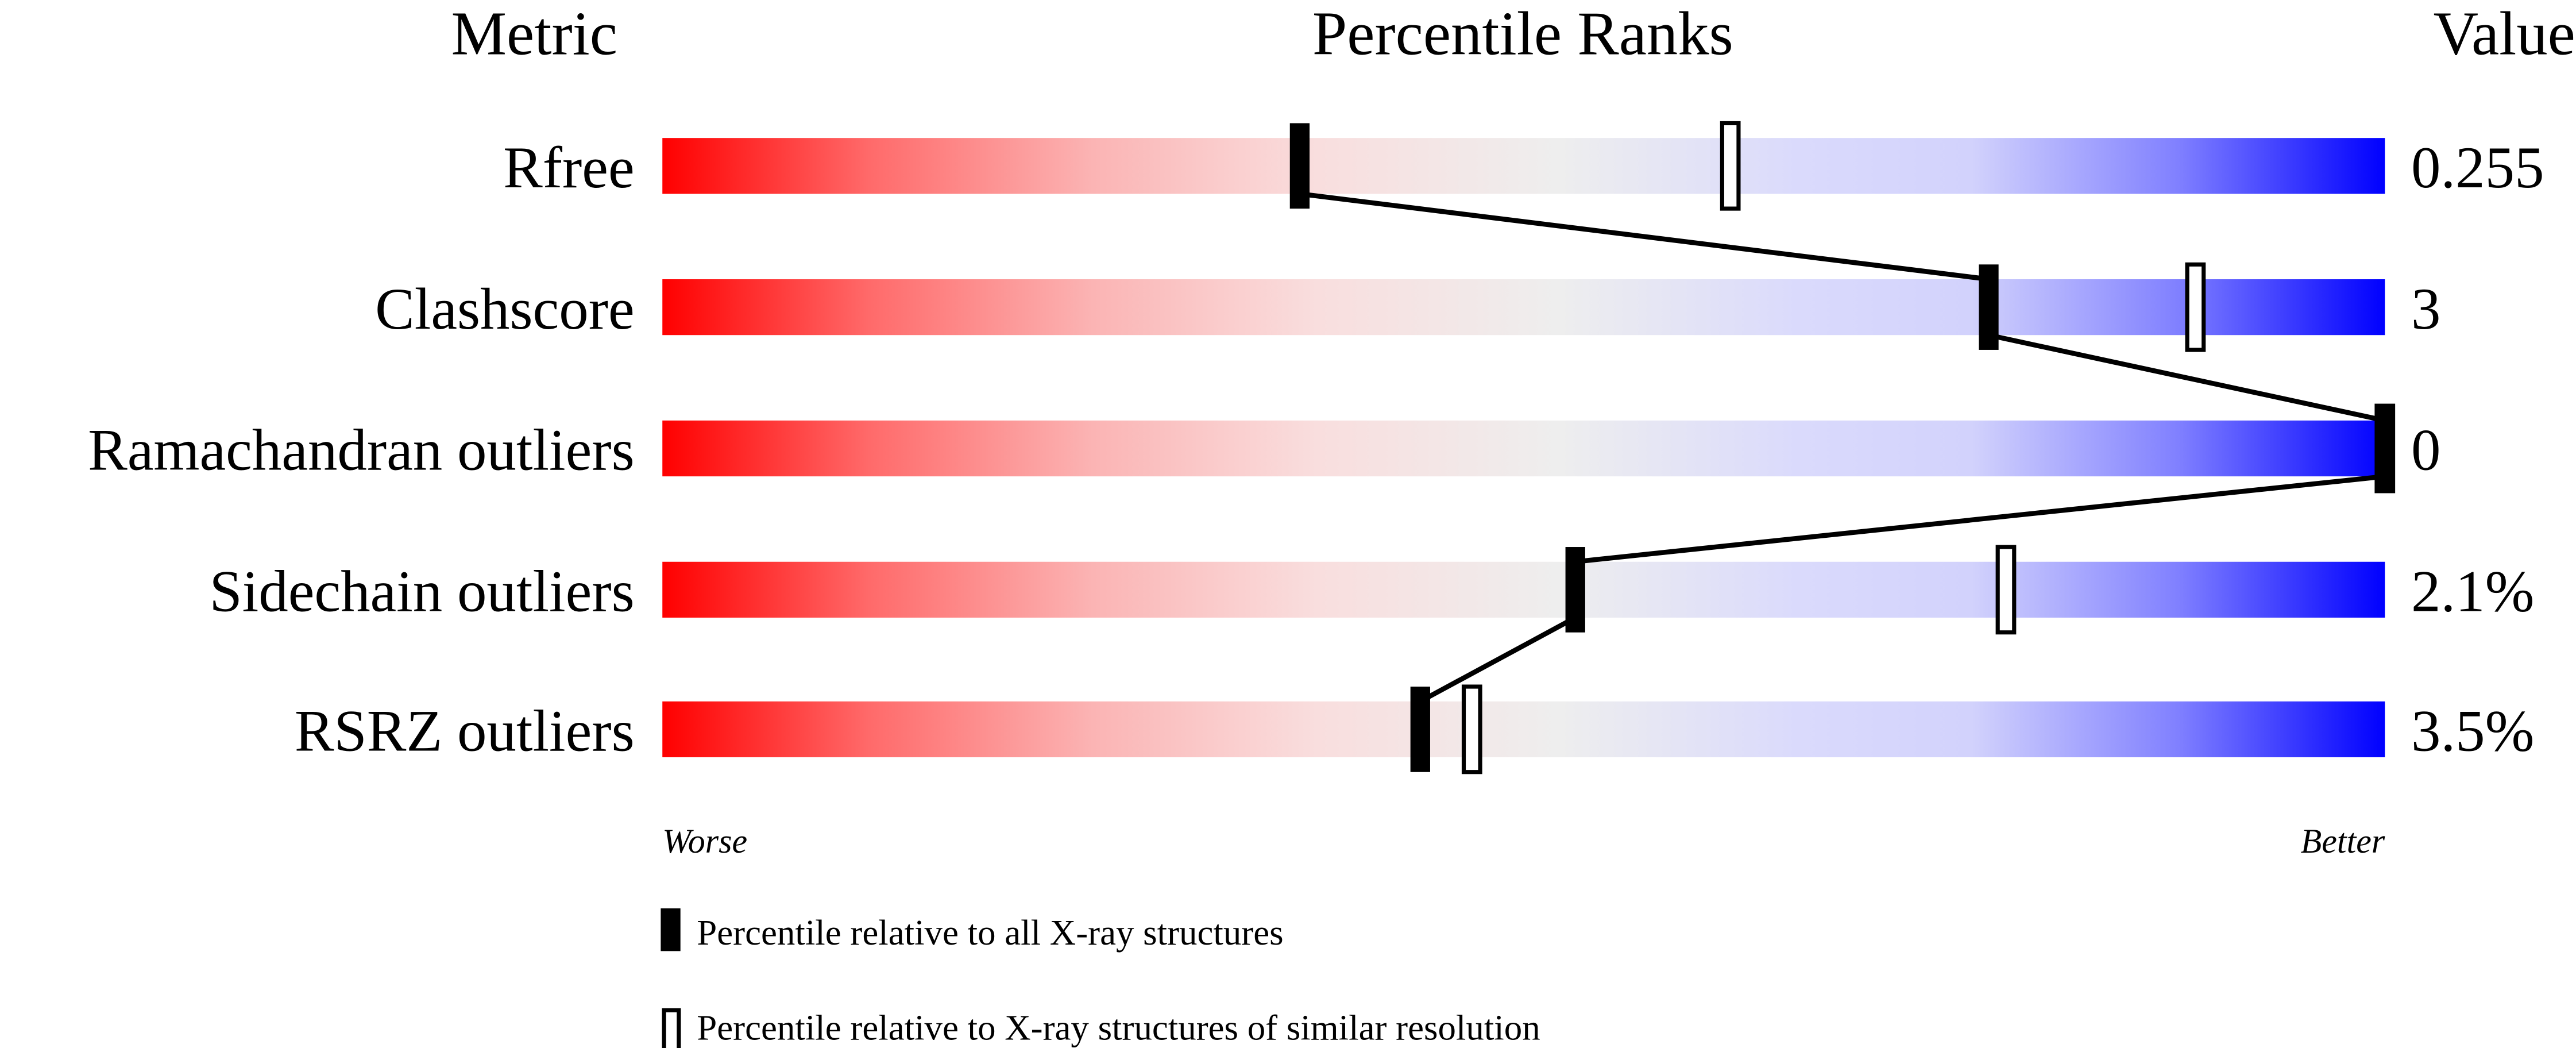 This screenshot has width=2576, height=1048. What do you see at coordinates (465, 731) in the screenshot?
I see `metric-label: RSRZ outliers` at bounding box center [465, 731].